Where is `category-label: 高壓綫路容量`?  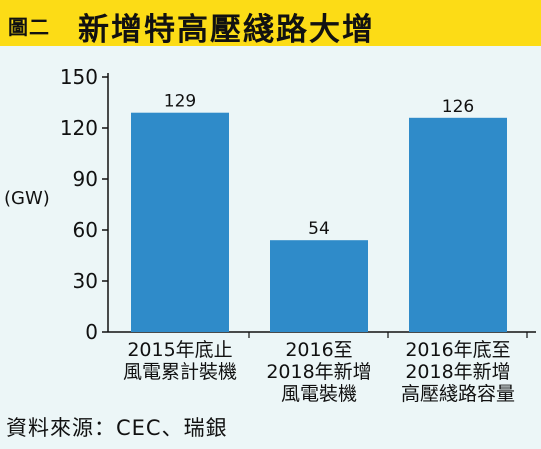 category-label: 高壓綫路容量 is located at coordinates (458, 394).